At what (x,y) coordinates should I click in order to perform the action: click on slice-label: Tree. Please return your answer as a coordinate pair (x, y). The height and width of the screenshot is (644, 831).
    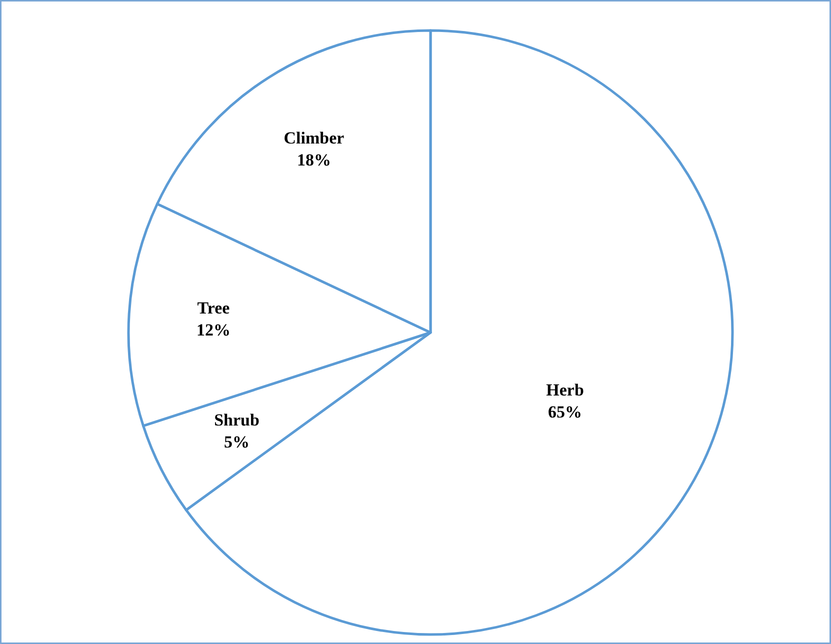
    Looking at the image, I should click on (213, 308).